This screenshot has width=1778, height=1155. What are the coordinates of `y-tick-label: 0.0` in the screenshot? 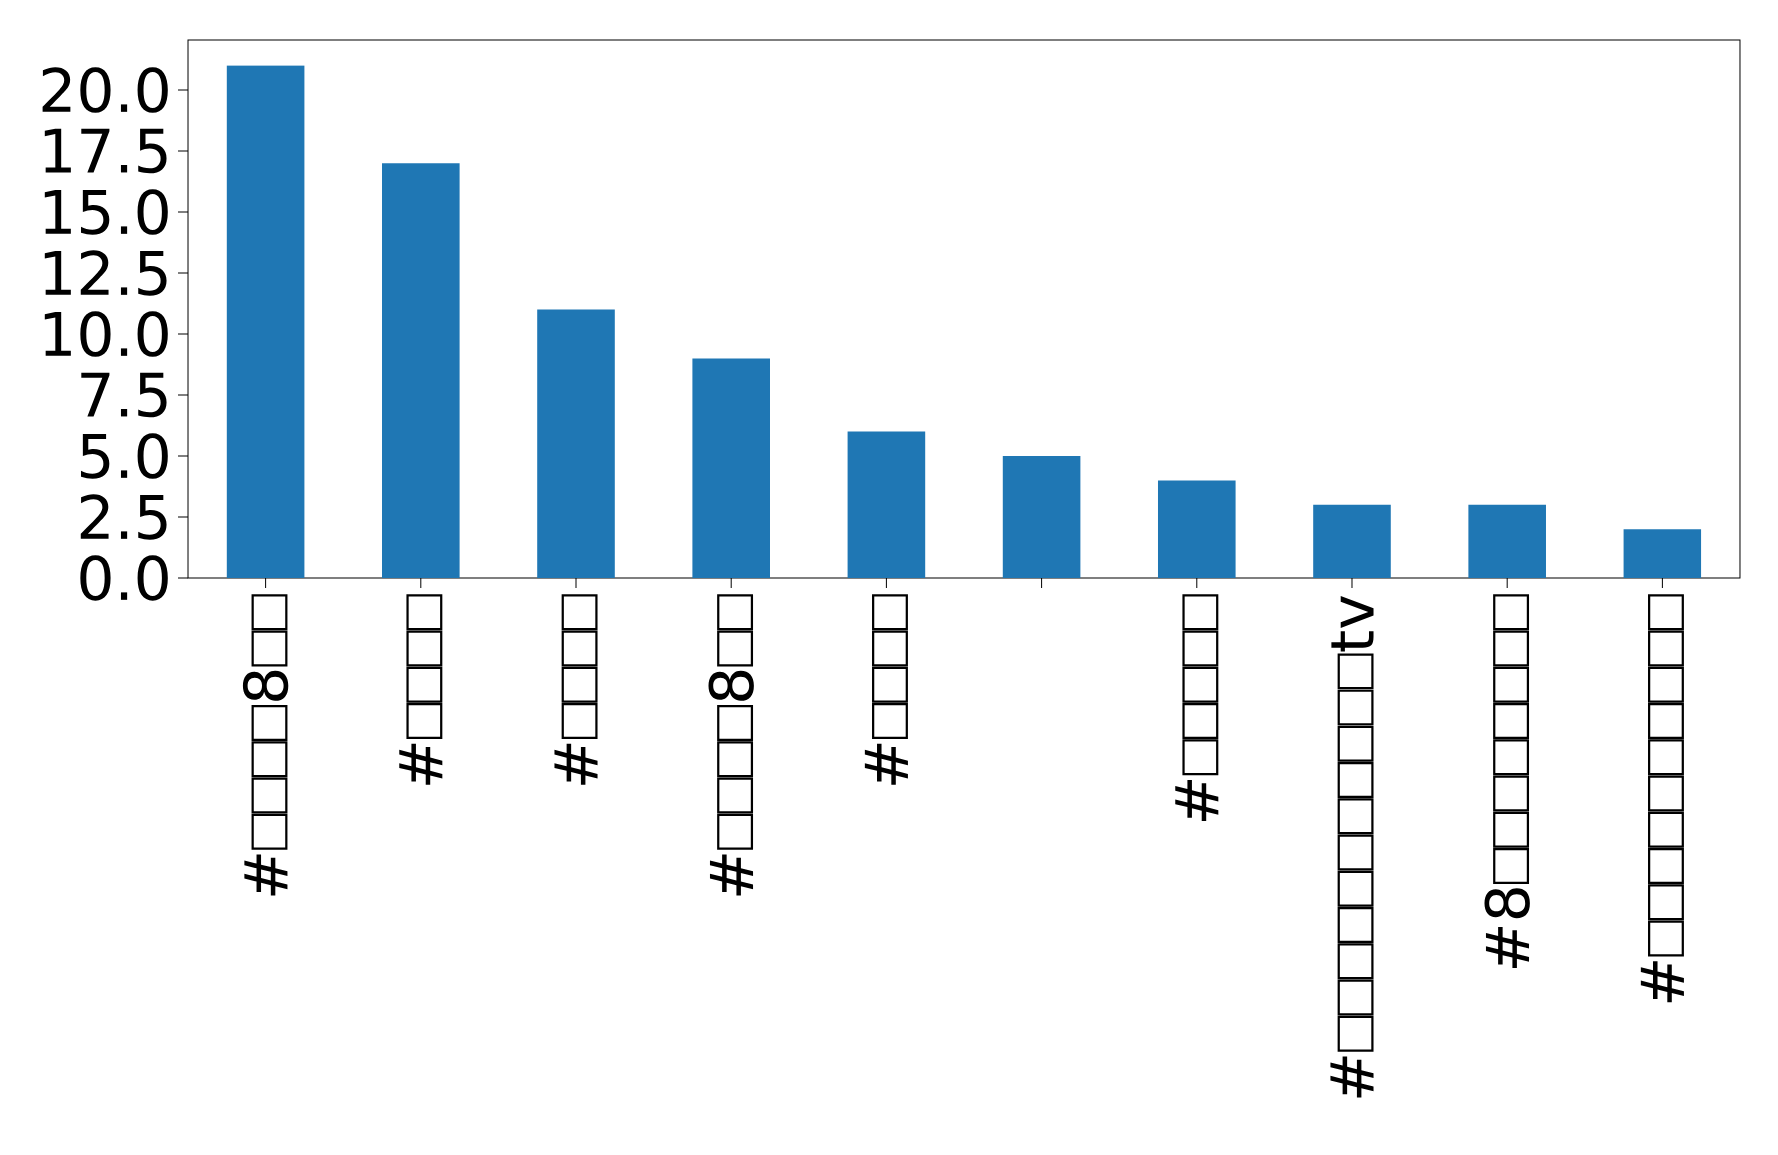 It's located at (124, 578).